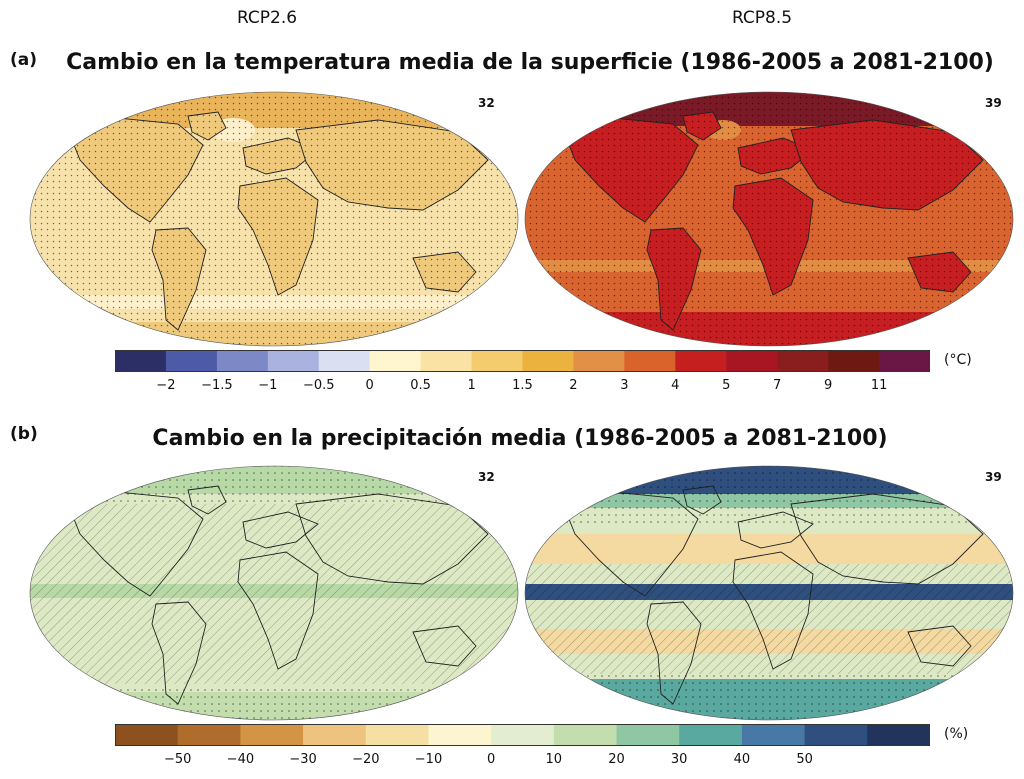 Image resolution: width=1024 pixels, height=779 pixels. What do you see at coordinates (828, 385) in the screenshot?
I see `temperature-colorbar-tick-label: 9` at bounding box center [828, 385].